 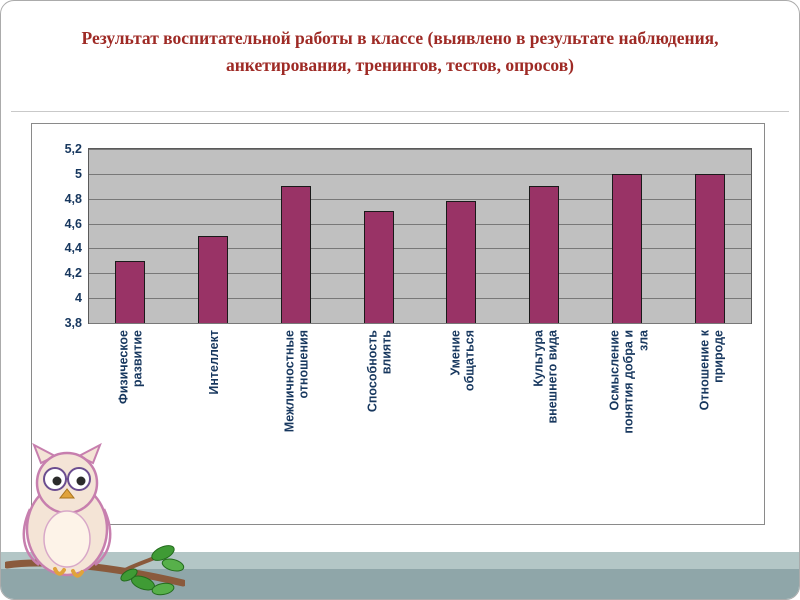 I want to click on category-label: Интеллект, so click(x=213, y=362).